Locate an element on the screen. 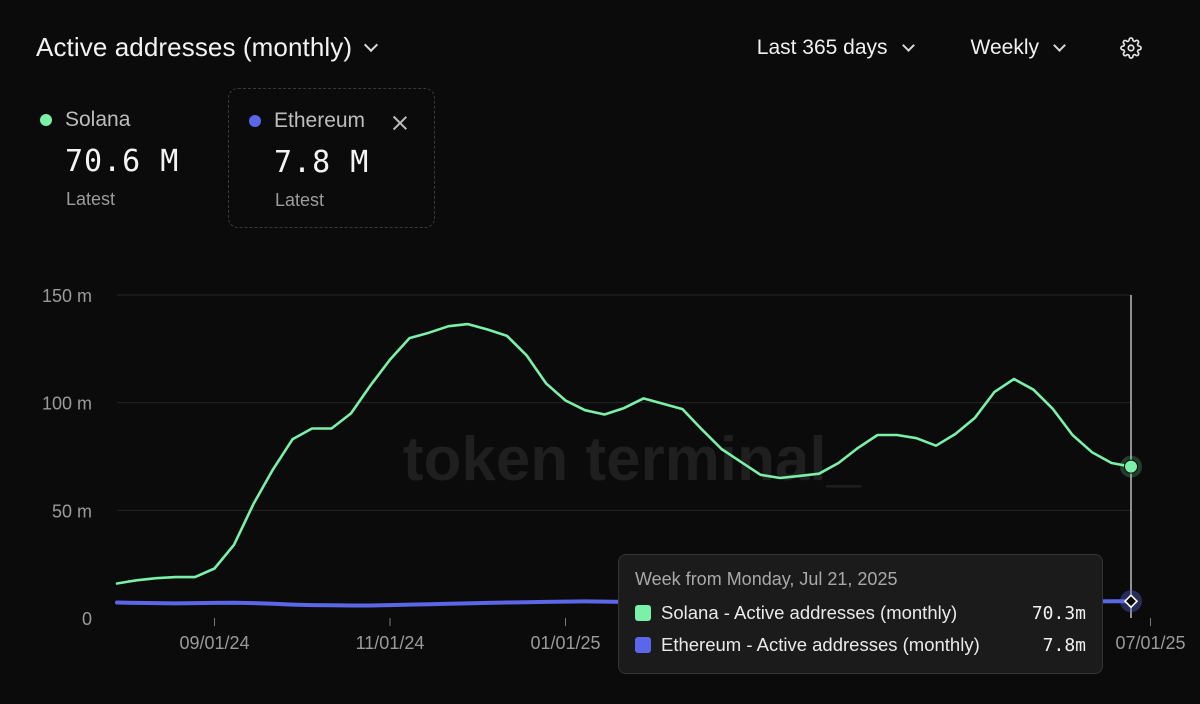 Image resolution: width=1200 pixels, height=704 pixels. chart-title: Active addresses (monthly) is located at coordinates (194, 47).